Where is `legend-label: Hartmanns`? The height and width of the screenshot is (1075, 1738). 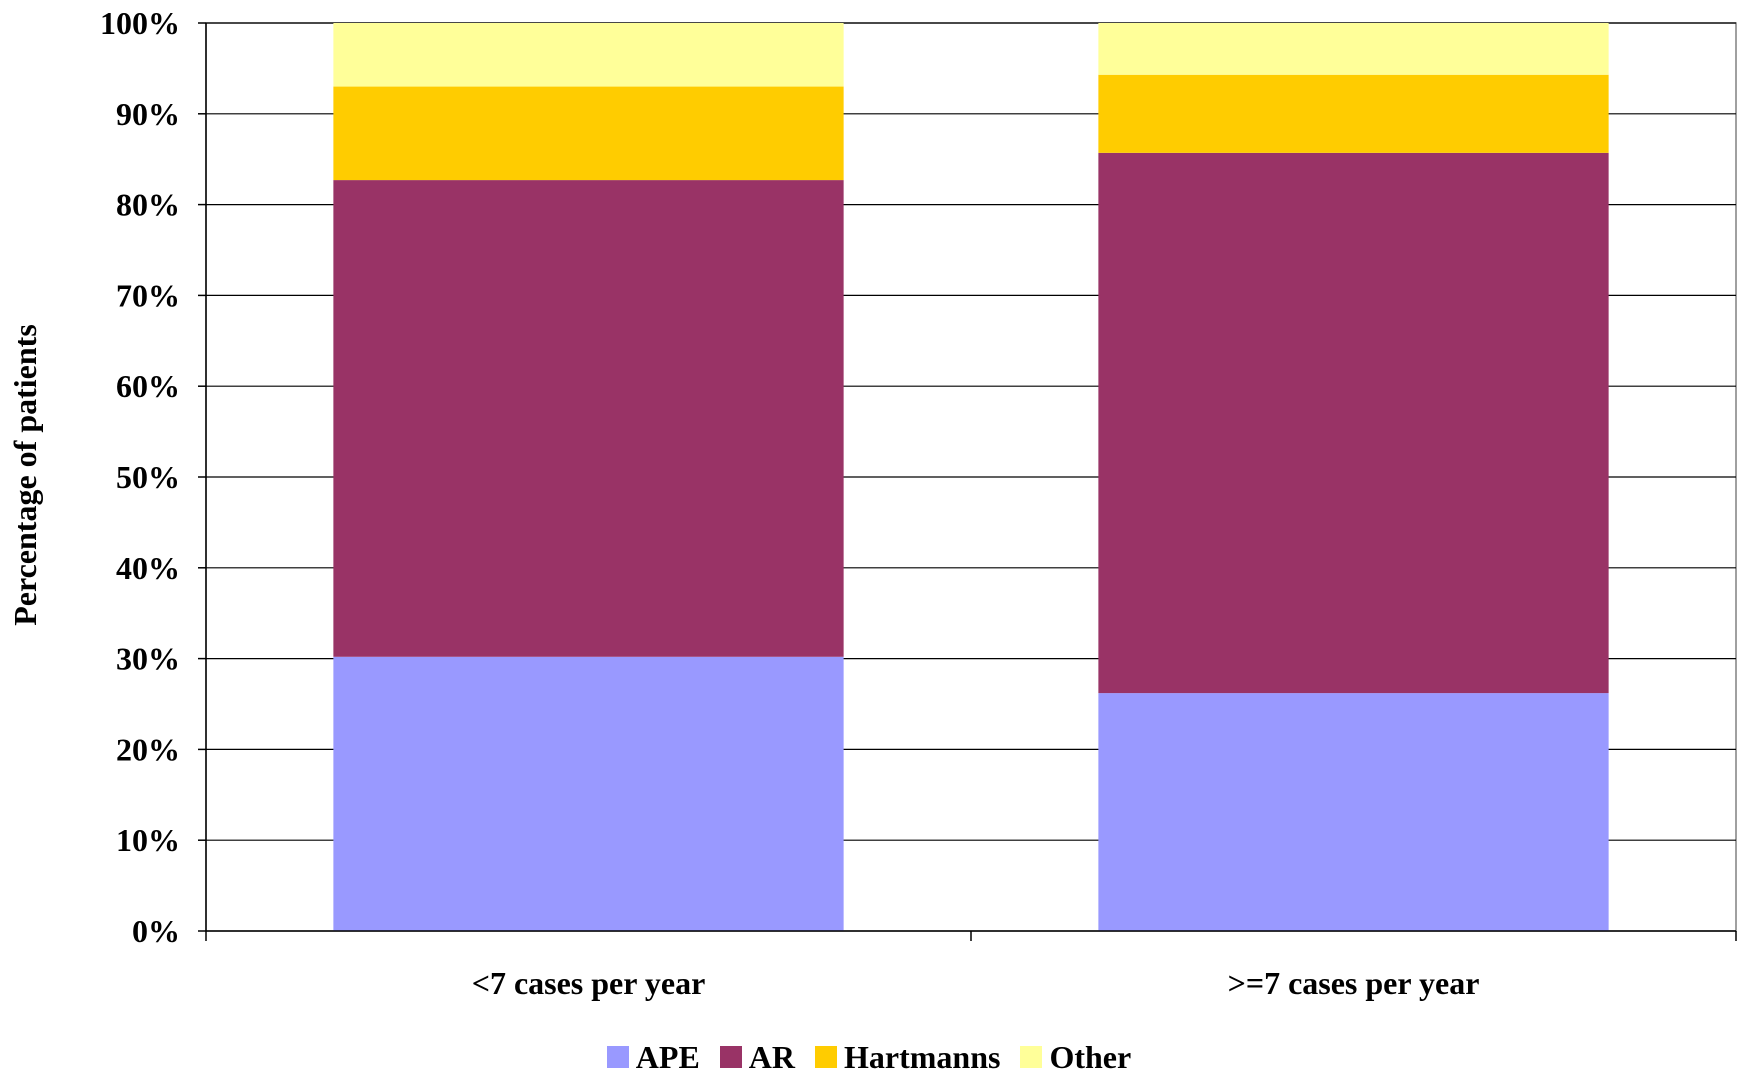
legend-label: Hartmanns is located at coordinates (922, 1057).